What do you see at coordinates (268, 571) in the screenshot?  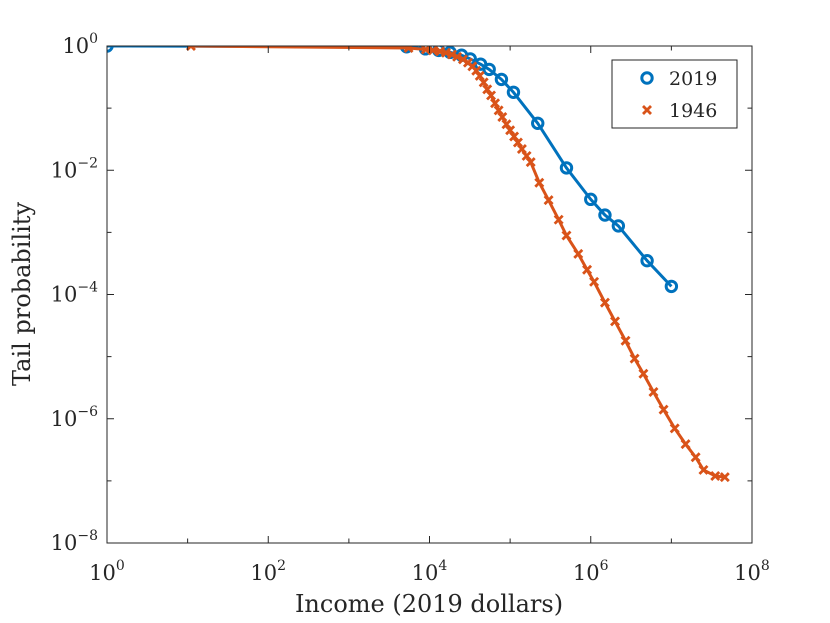 I see `x-tick-label: 102` at bounding box center [268, 571].